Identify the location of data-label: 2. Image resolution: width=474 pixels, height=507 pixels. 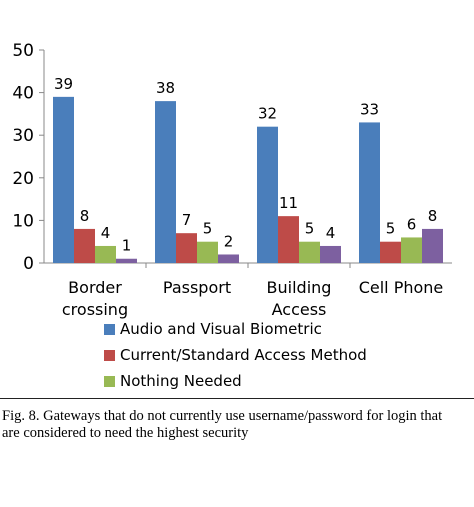
(229, 241).